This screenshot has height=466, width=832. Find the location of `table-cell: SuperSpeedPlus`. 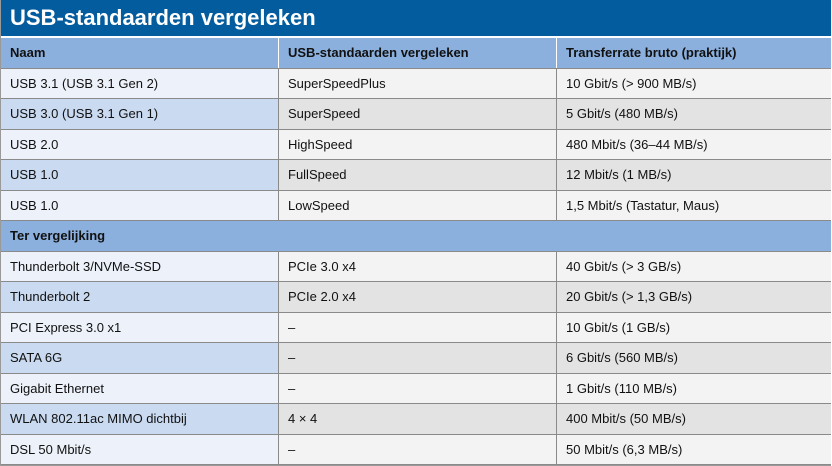

table-cell: SuperSpeedPlus is located at coordinates (418, 83).